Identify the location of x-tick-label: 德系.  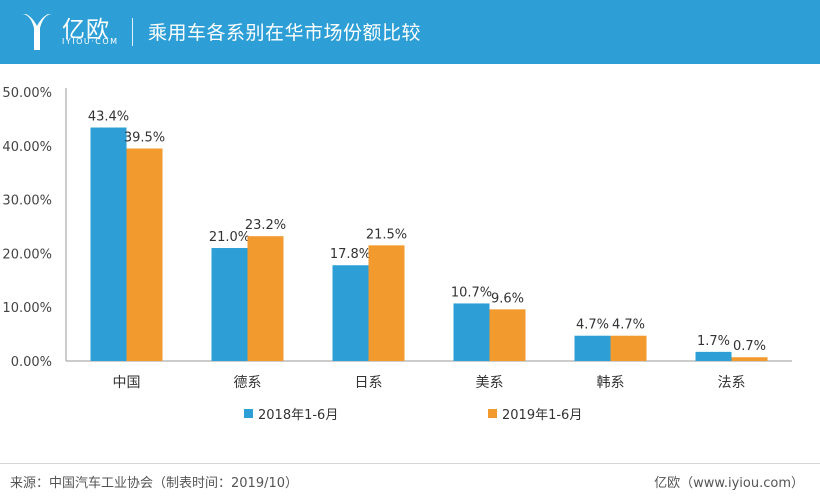
(248, 383).